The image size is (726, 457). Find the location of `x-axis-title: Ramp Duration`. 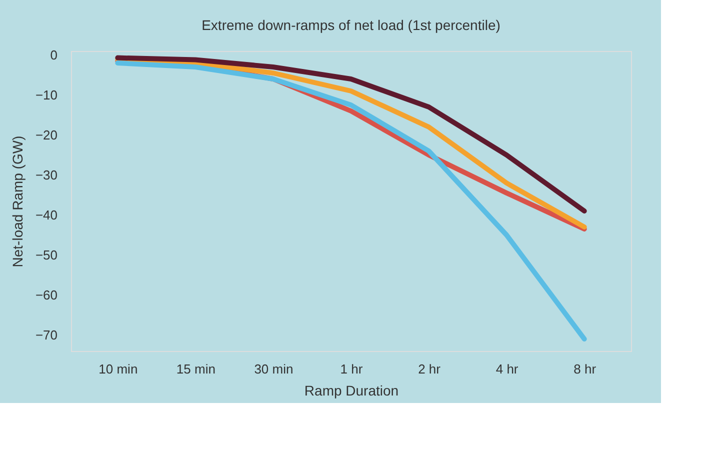

x-axis-title: Ramp Duration is located at coordinates (351, 390).